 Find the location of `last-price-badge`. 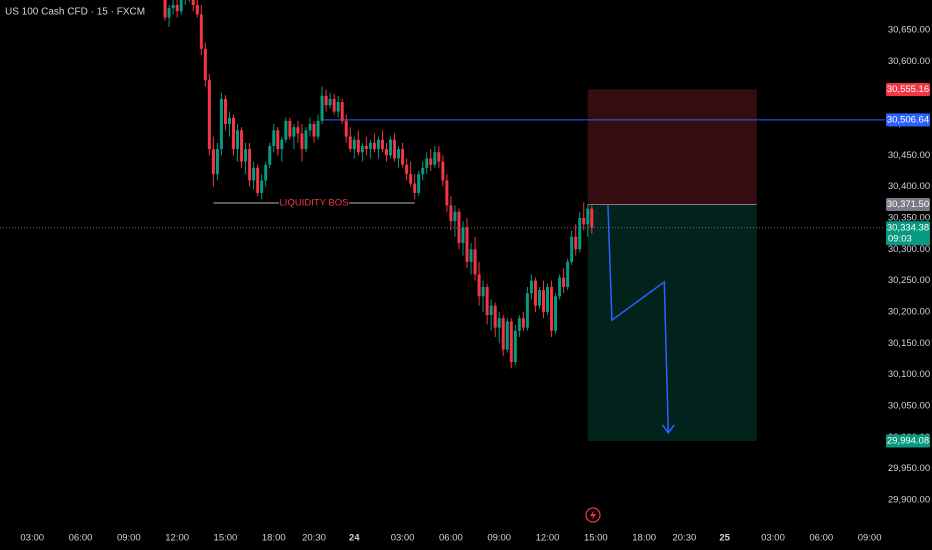

last-price-badge is located at coordinates (908, 233).